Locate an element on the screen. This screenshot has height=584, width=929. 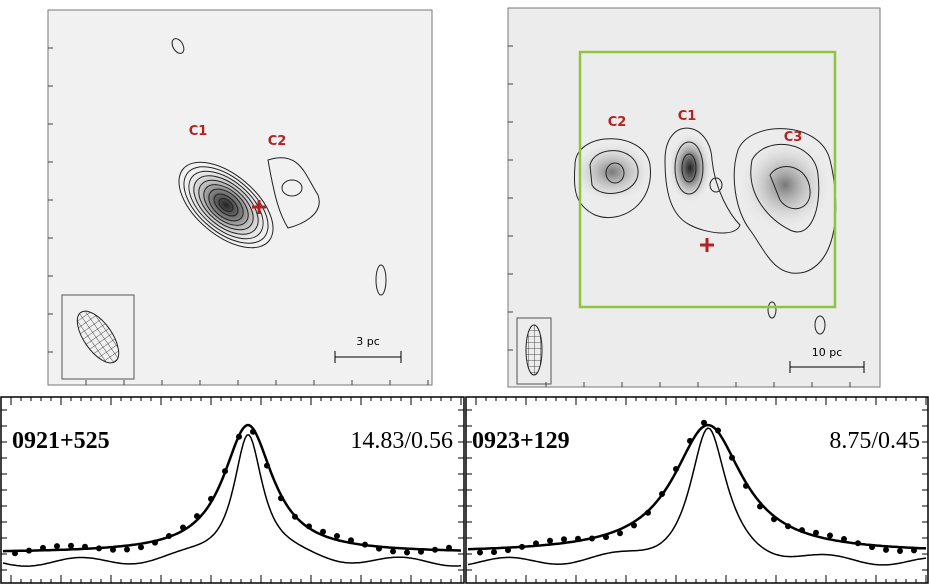
contours is located at coordinates (226, 205).